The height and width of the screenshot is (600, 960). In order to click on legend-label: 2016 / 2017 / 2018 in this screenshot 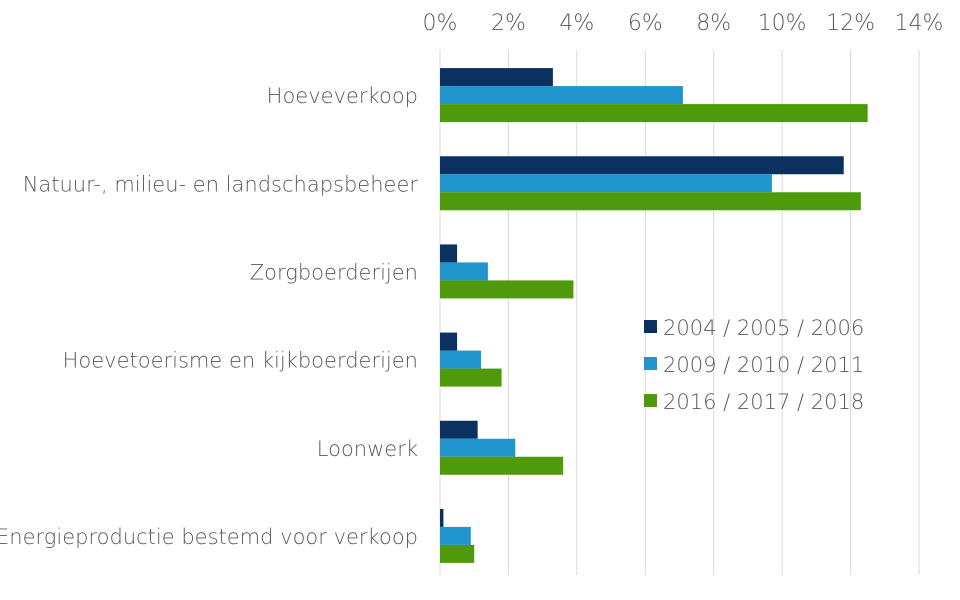, I will do `click(763, 402)`.